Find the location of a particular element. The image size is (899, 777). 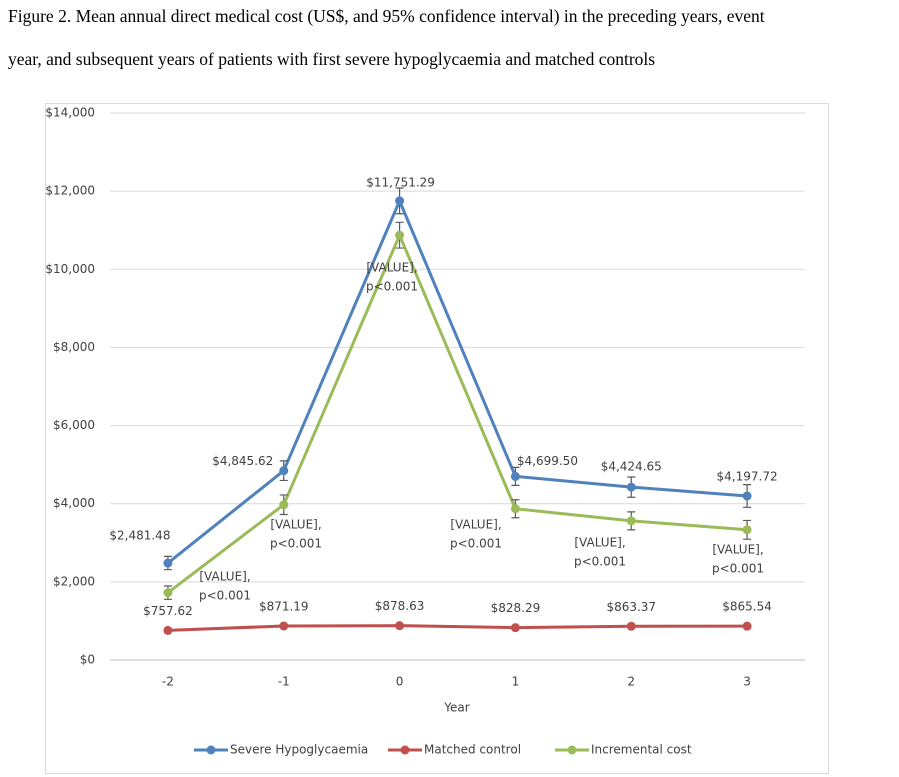

x-axis-label: Year is located at coordinates (456, 708).